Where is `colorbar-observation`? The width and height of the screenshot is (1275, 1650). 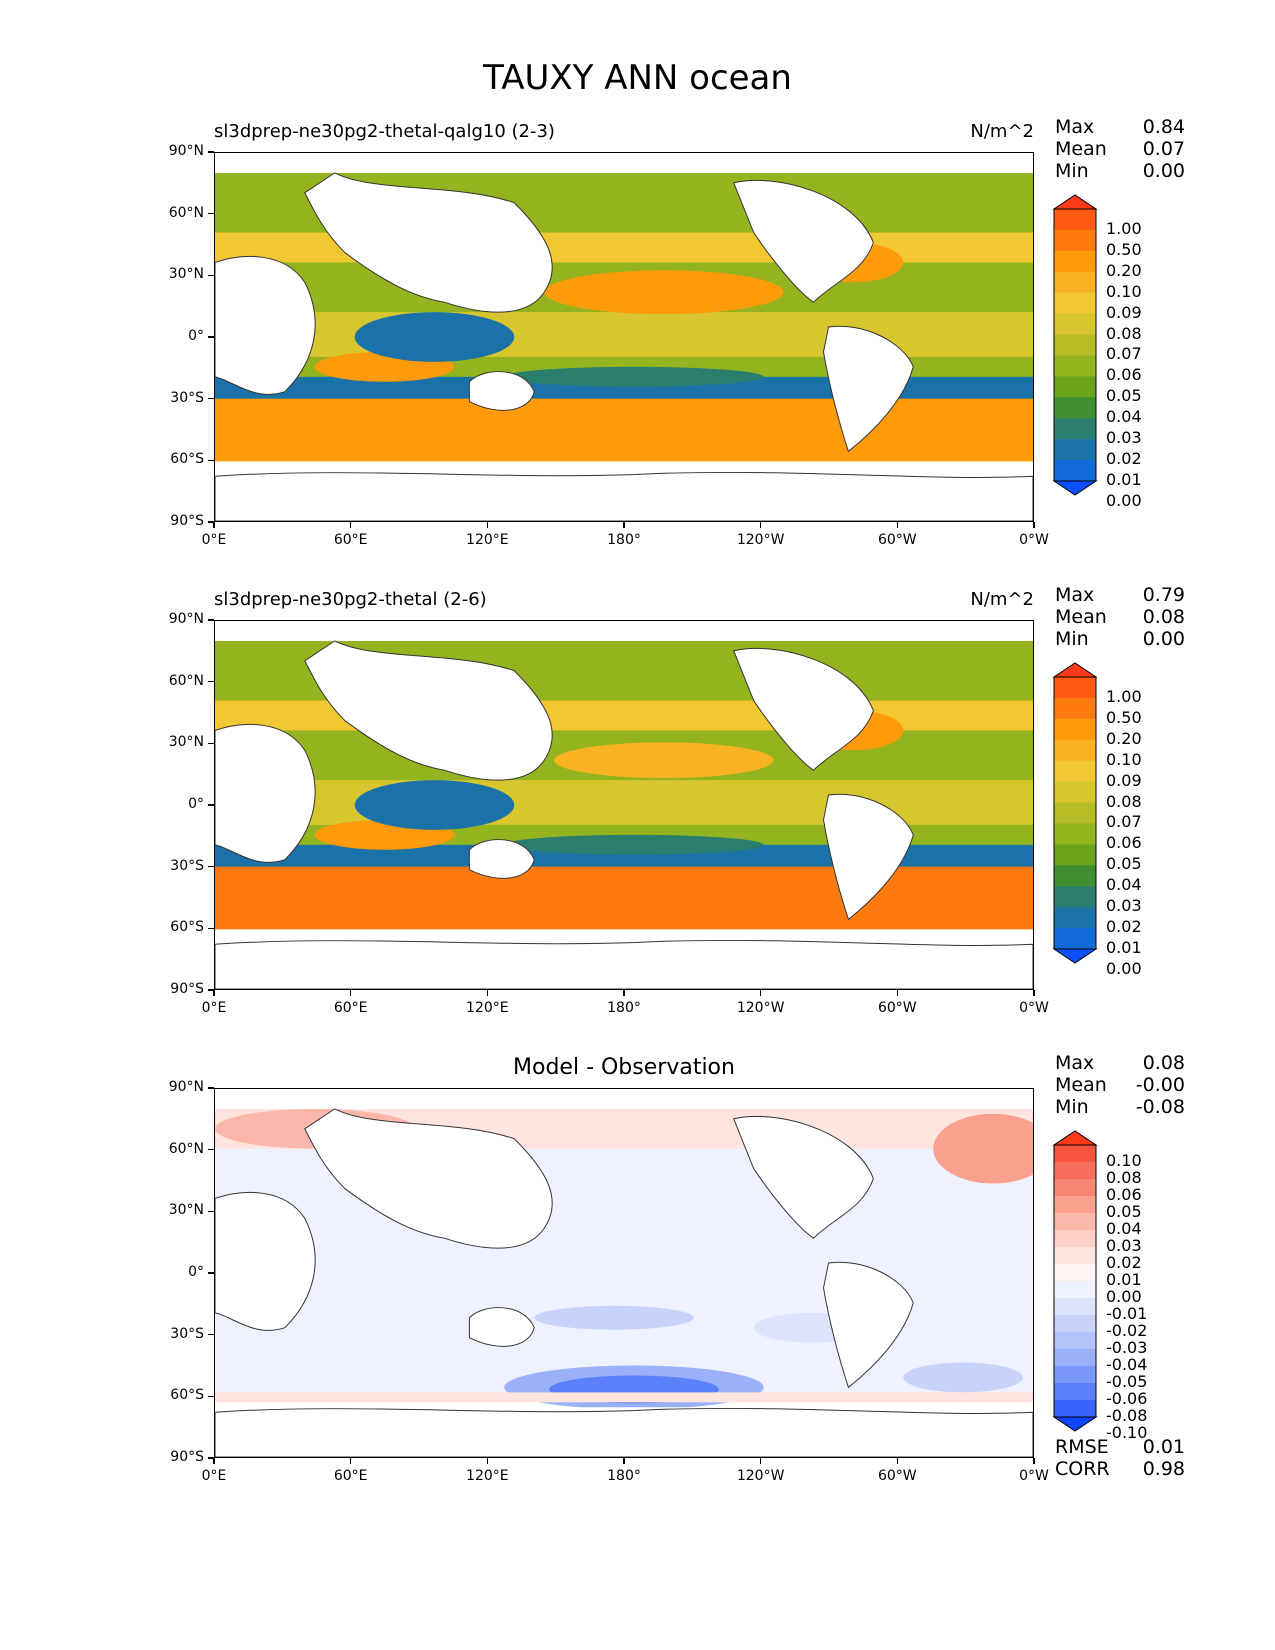 colorbar-observation is located at coordinates (1075, 813).